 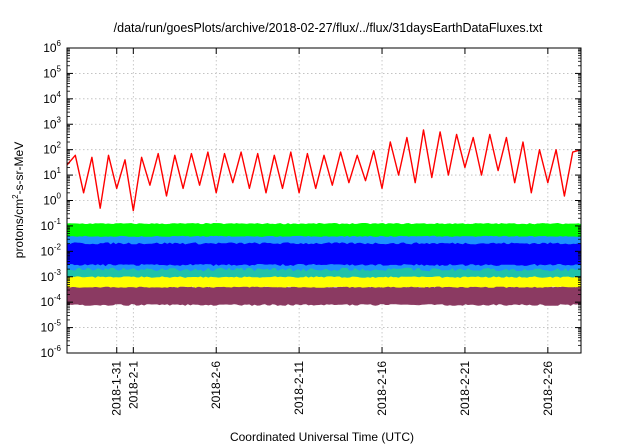 I want to click on y-tick-label: 10⁻⁴, so click(x=51, y=301).